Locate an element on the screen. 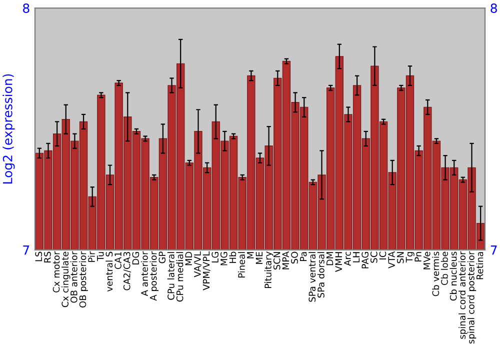  x-tick-label: spinal cord posterior is located at coordinates (471, 297).